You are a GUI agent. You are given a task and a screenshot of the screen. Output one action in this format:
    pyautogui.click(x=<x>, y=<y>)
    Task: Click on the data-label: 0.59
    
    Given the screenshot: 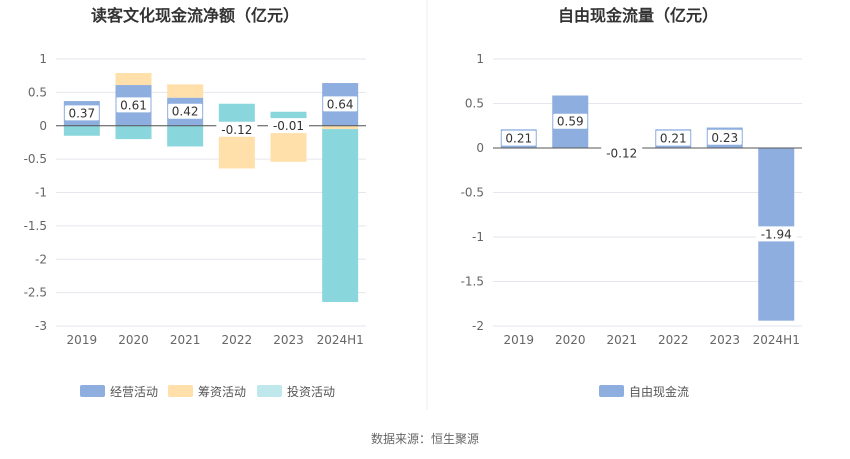 What is the action you would take?
    pyautogui.click(x=570, y=122)
    